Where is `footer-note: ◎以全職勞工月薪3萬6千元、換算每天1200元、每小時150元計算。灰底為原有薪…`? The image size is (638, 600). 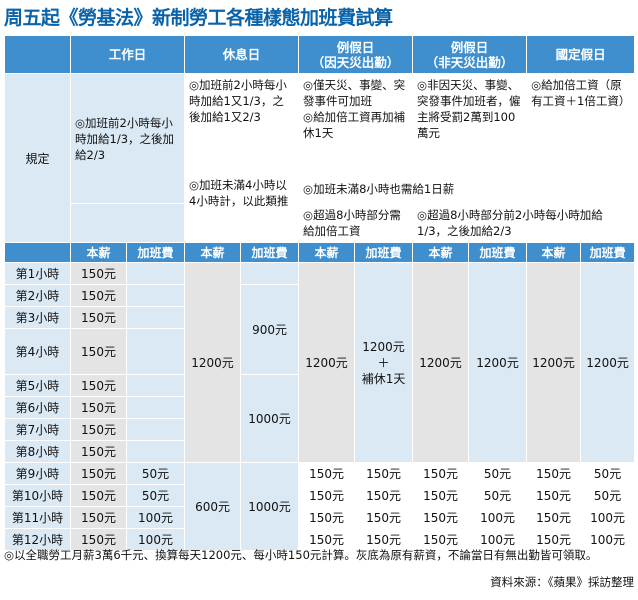 footer-note: ◎以全職勞工月薪3萬6千元、換算每天1200元、每小時150元計算。灰底為原有薪… is located at coordinates (301, 555).